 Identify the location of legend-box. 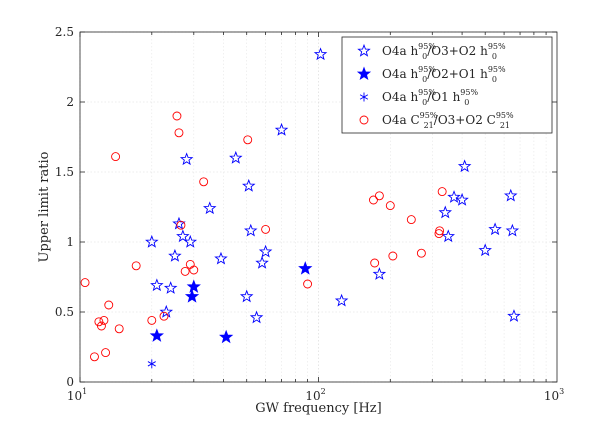
(447, 85).